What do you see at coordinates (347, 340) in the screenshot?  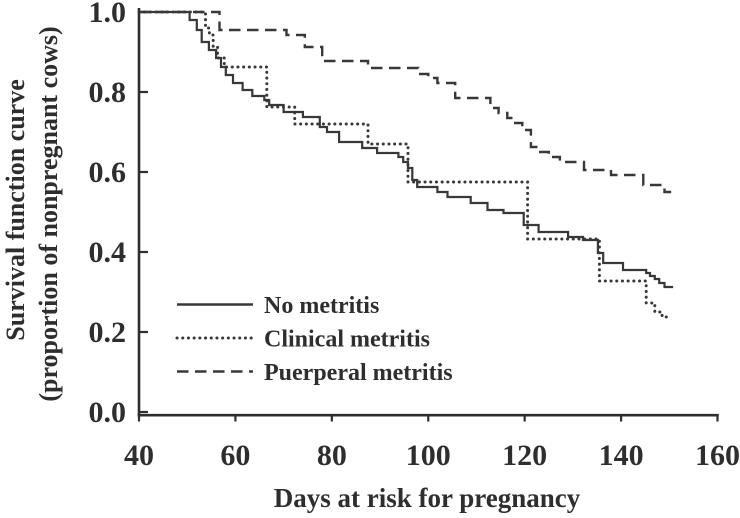 I see `legend-label: Clinical metritis` at bounding box center [347, 340].